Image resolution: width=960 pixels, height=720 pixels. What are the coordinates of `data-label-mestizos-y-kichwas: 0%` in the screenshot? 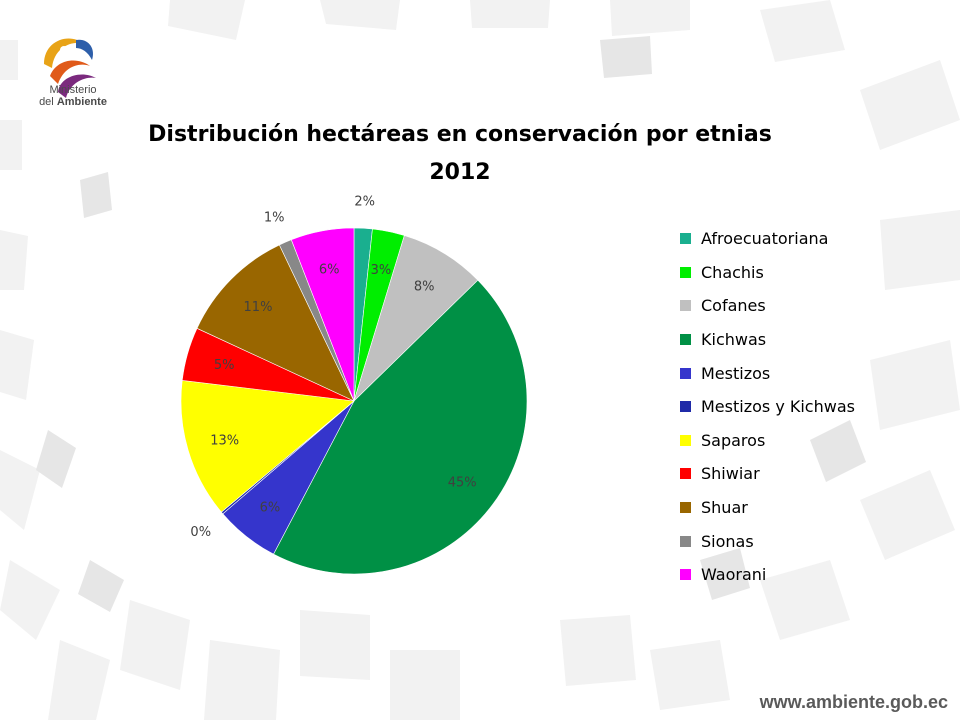 It's located at (200, 532).